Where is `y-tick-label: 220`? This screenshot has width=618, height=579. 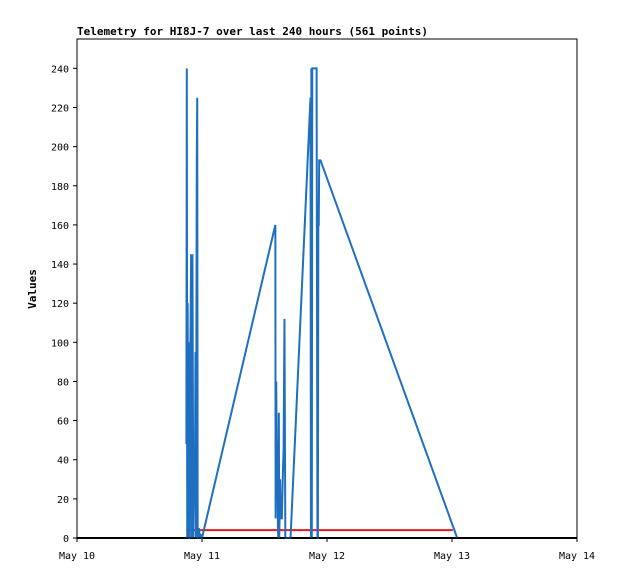 y-tick-label: 220 is located at coordinates (60, 108).